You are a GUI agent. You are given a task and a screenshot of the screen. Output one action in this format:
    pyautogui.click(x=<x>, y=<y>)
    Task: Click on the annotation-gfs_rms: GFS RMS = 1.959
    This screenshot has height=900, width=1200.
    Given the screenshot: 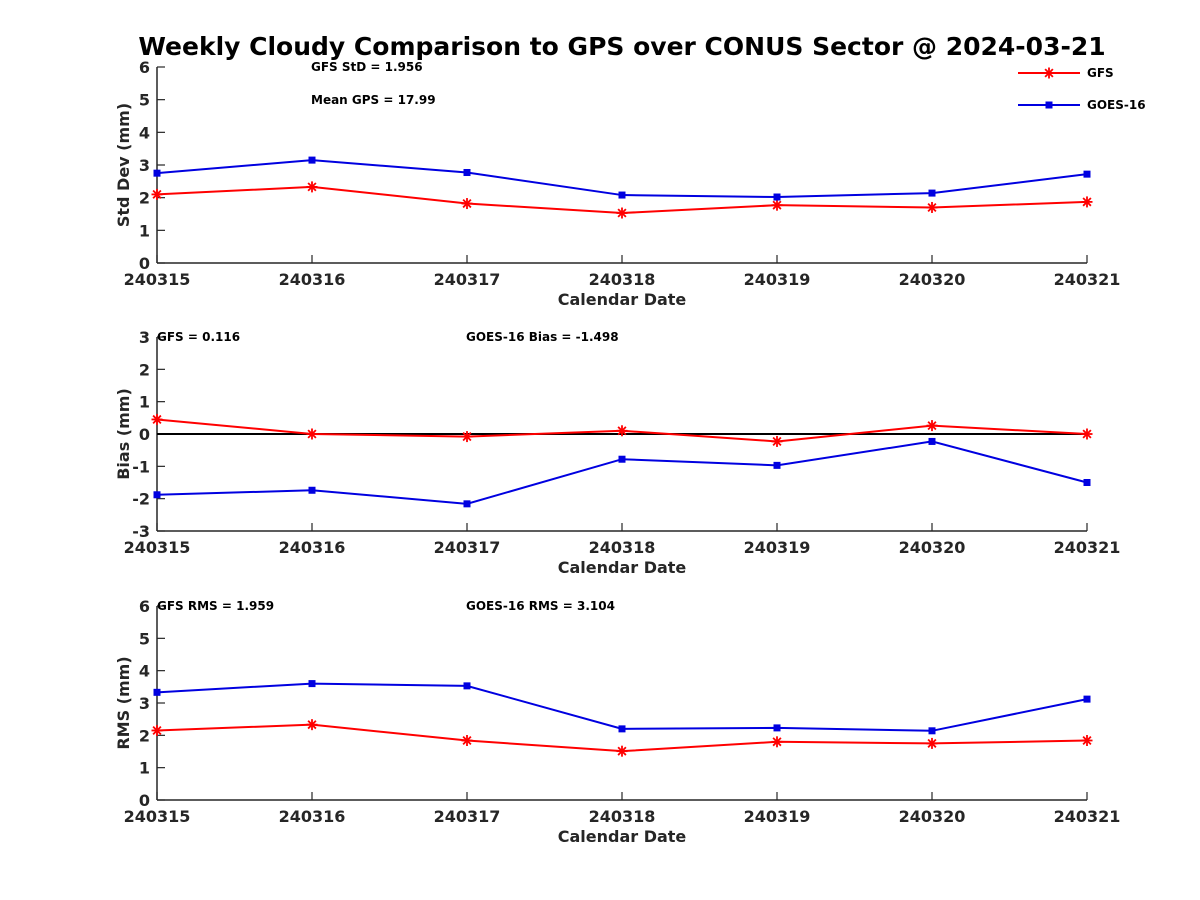 What is the action you would take?
    pyautogui.click(x=215, y=606)
    